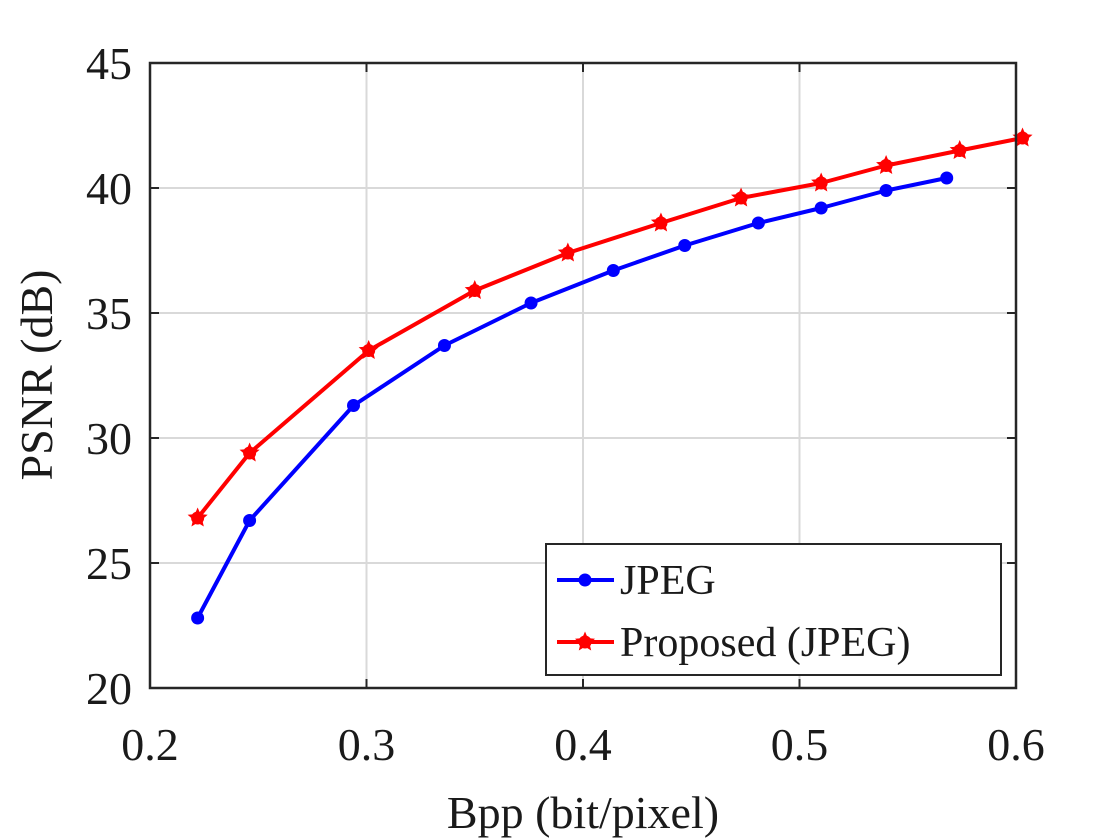 This screenshot has width=1120, height=840. I want to click on x-tick-label: 0.6, so click(1016, 744).